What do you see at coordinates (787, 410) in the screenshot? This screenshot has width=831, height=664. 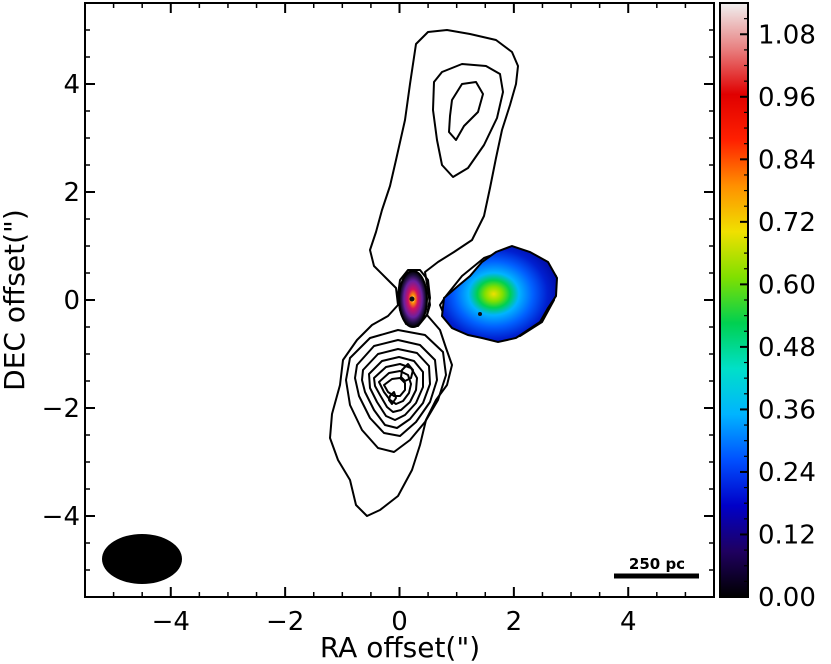 I see `colorbar-tick-label: 0.36` at bounding box center [787, 410].